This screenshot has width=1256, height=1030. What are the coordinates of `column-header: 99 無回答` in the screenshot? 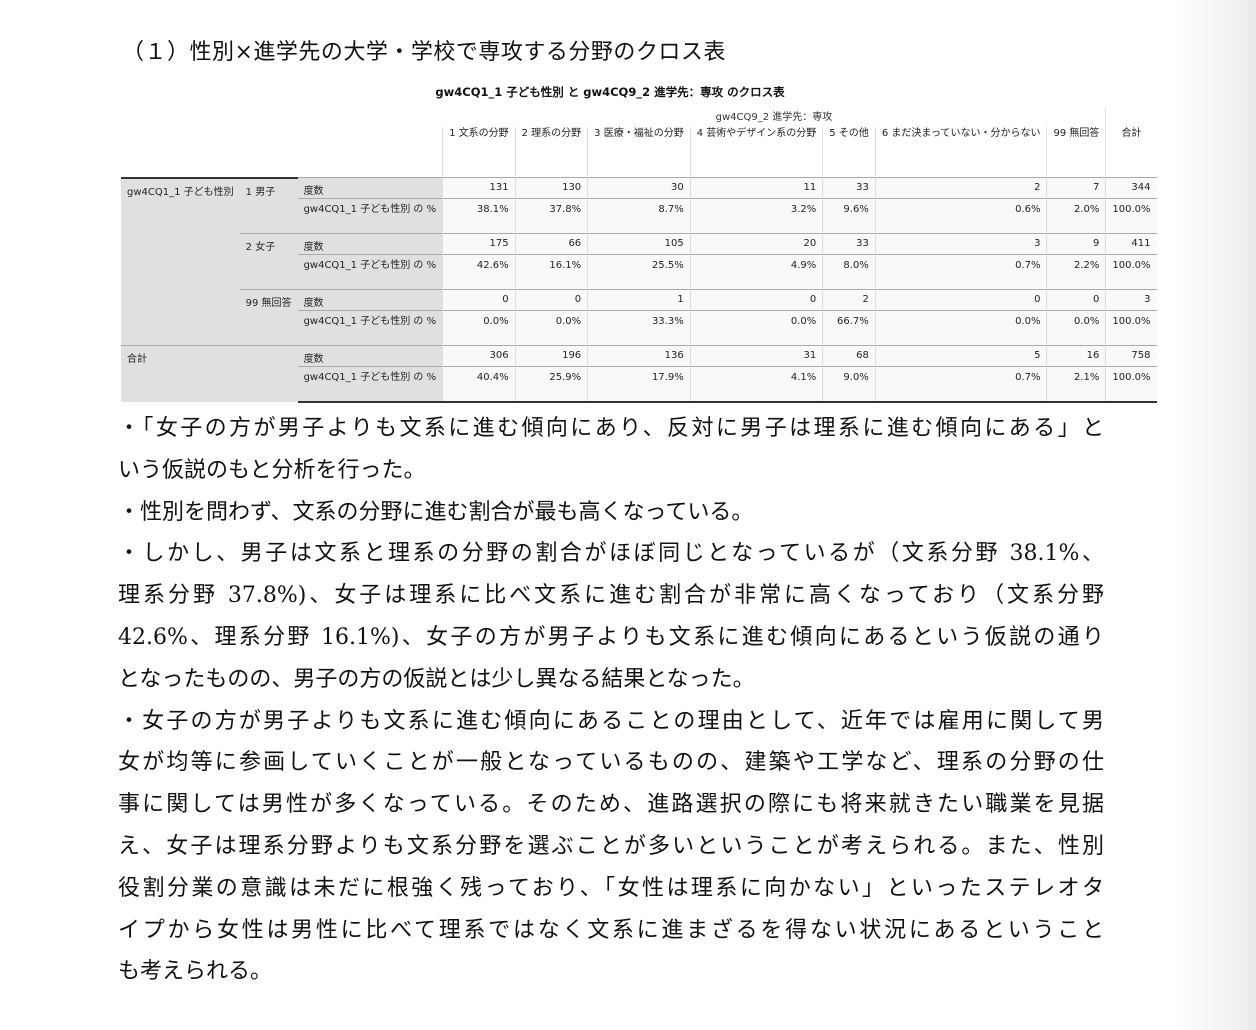 It's located at (1076, 152).